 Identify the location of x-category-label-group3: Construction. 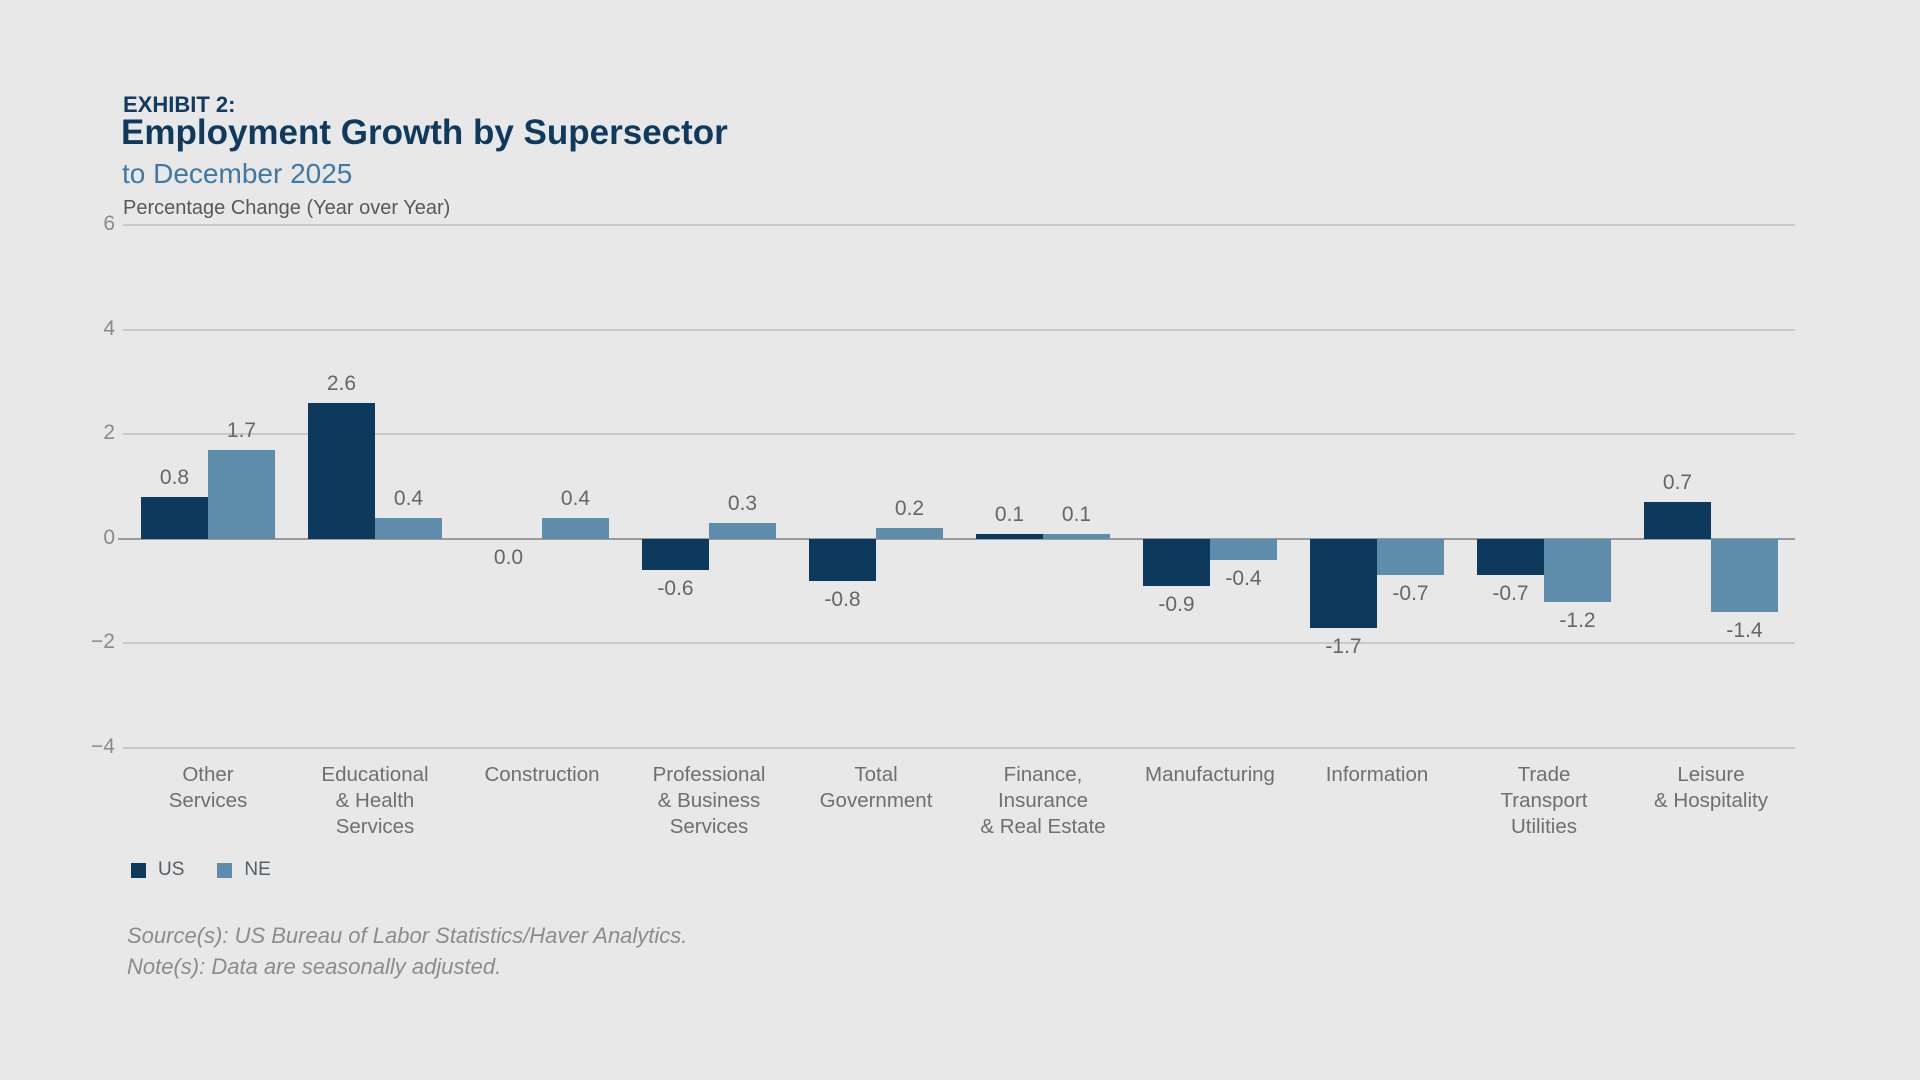
(542, 775).